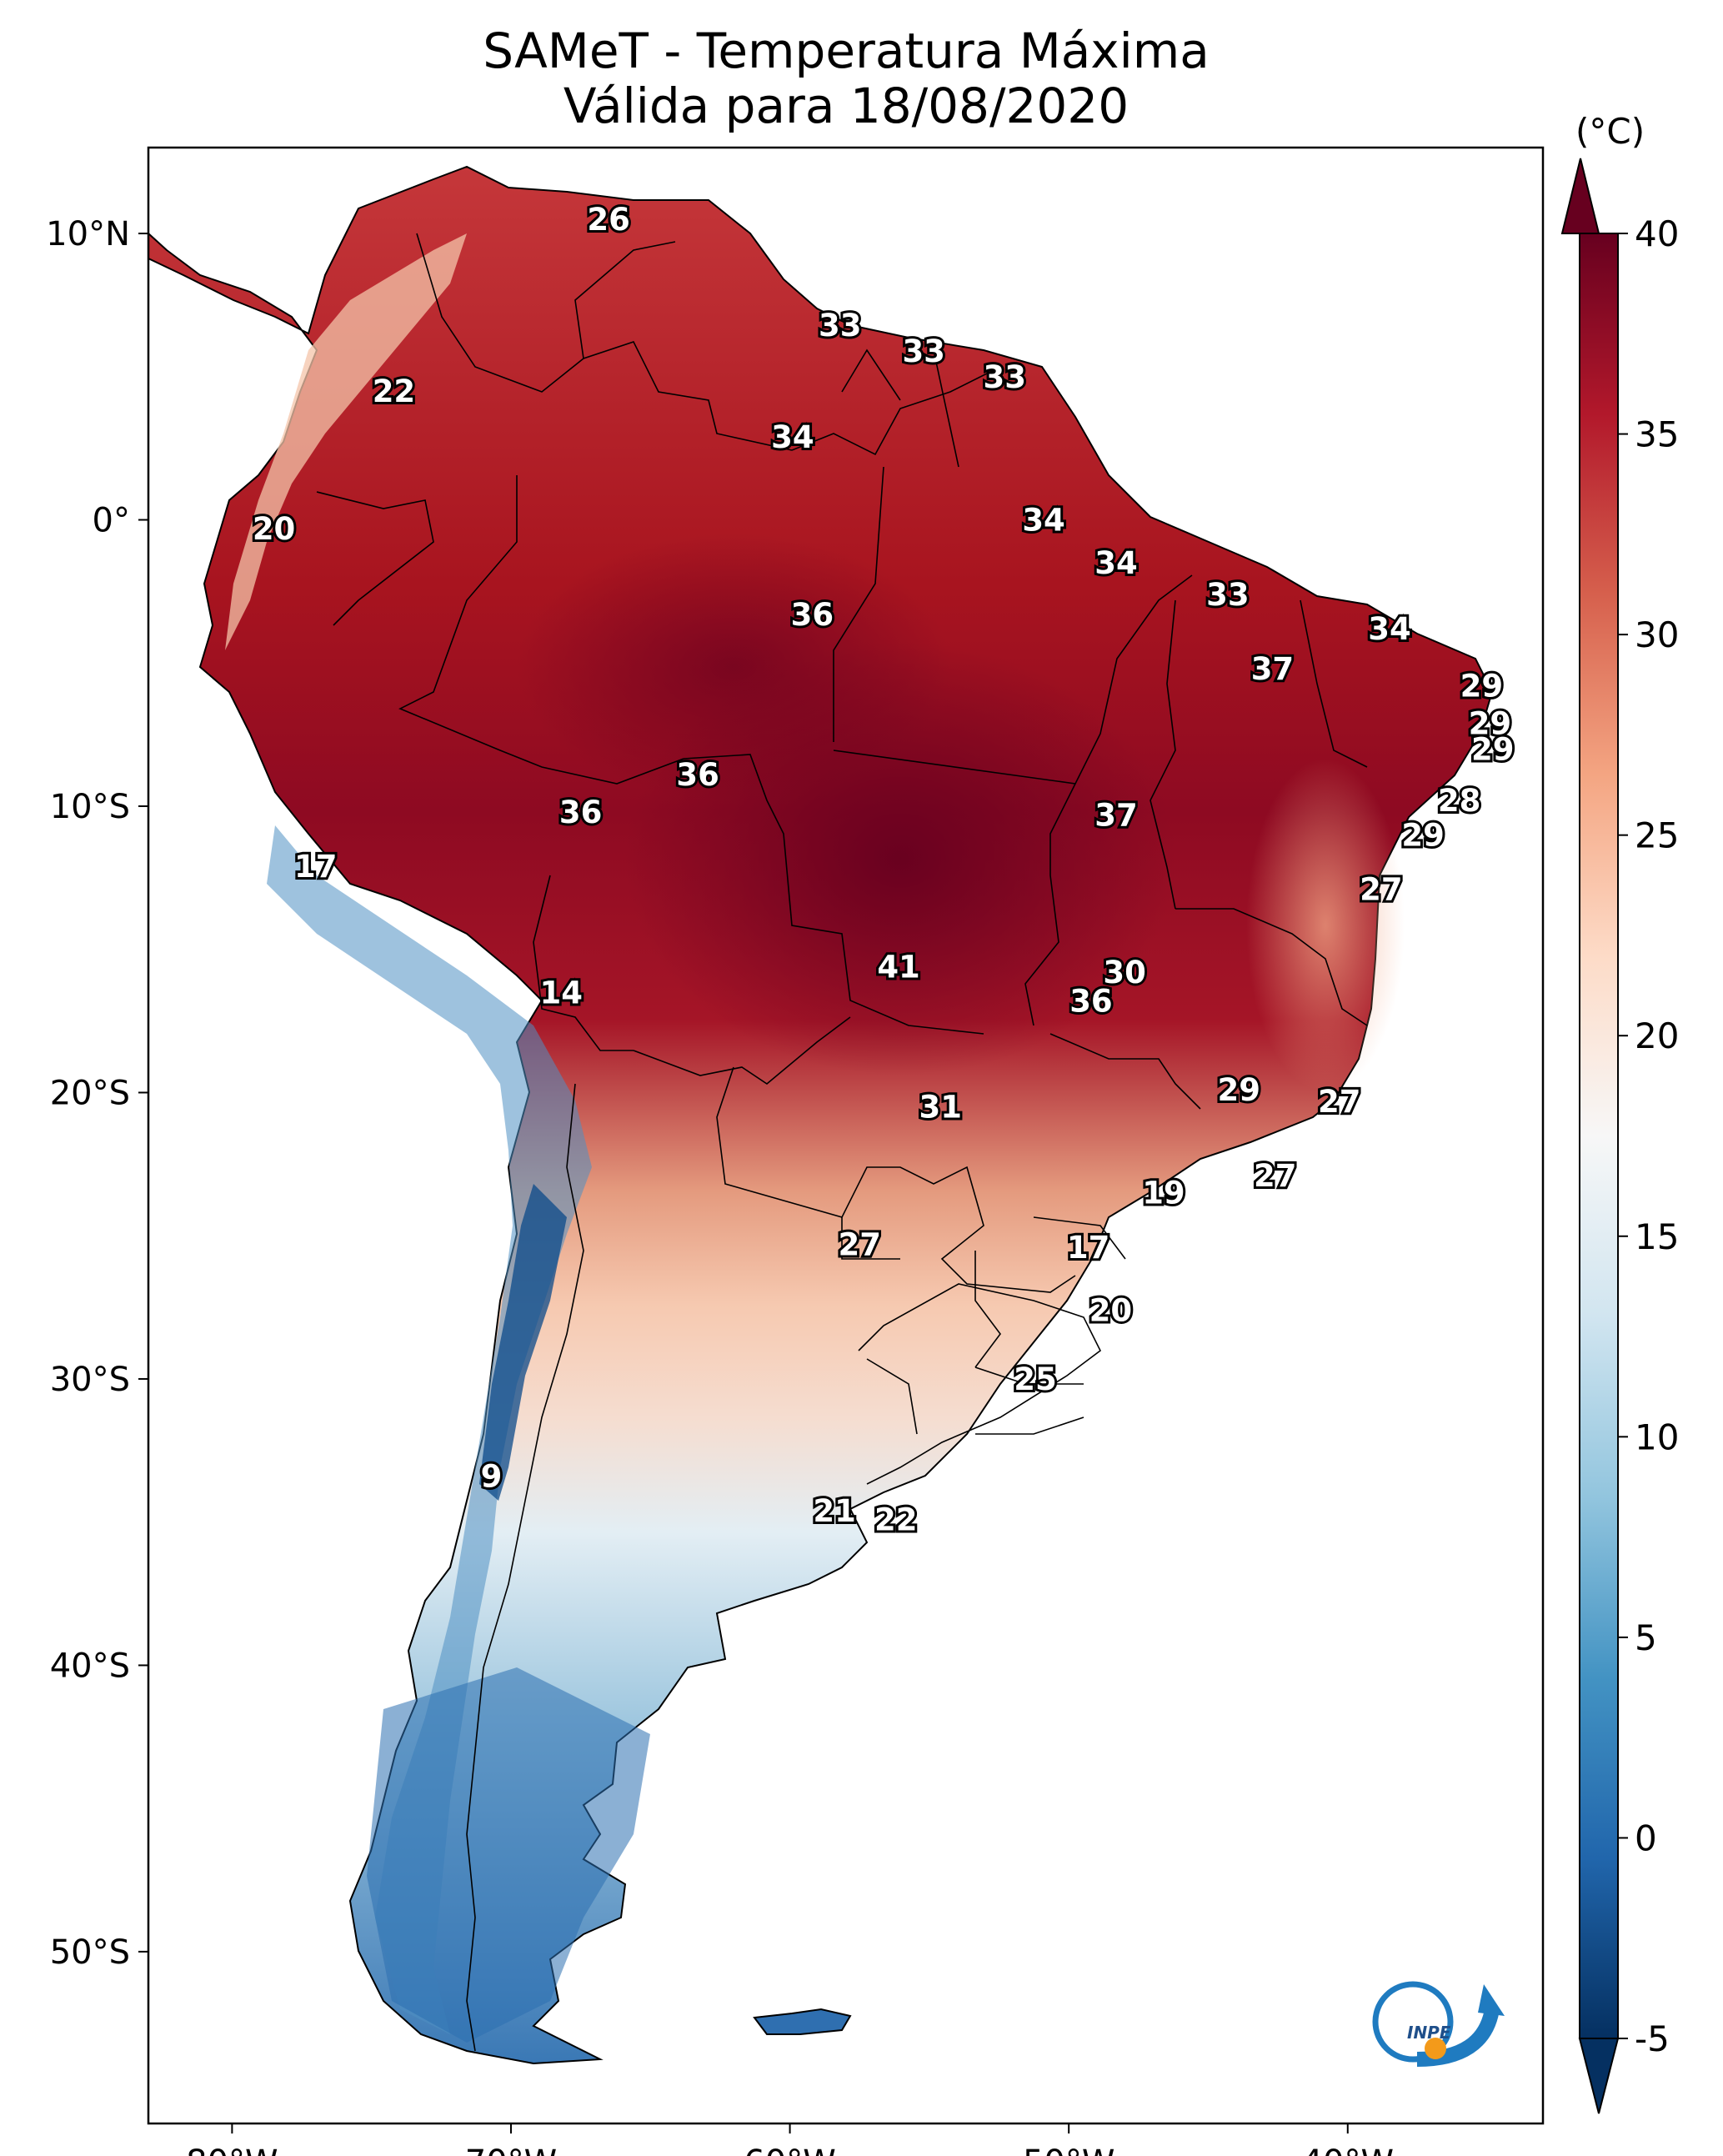  Describe the element at coordinates (1646, 1838) in the screenshot. I see `colorbar-tick-label: 0` at that location.